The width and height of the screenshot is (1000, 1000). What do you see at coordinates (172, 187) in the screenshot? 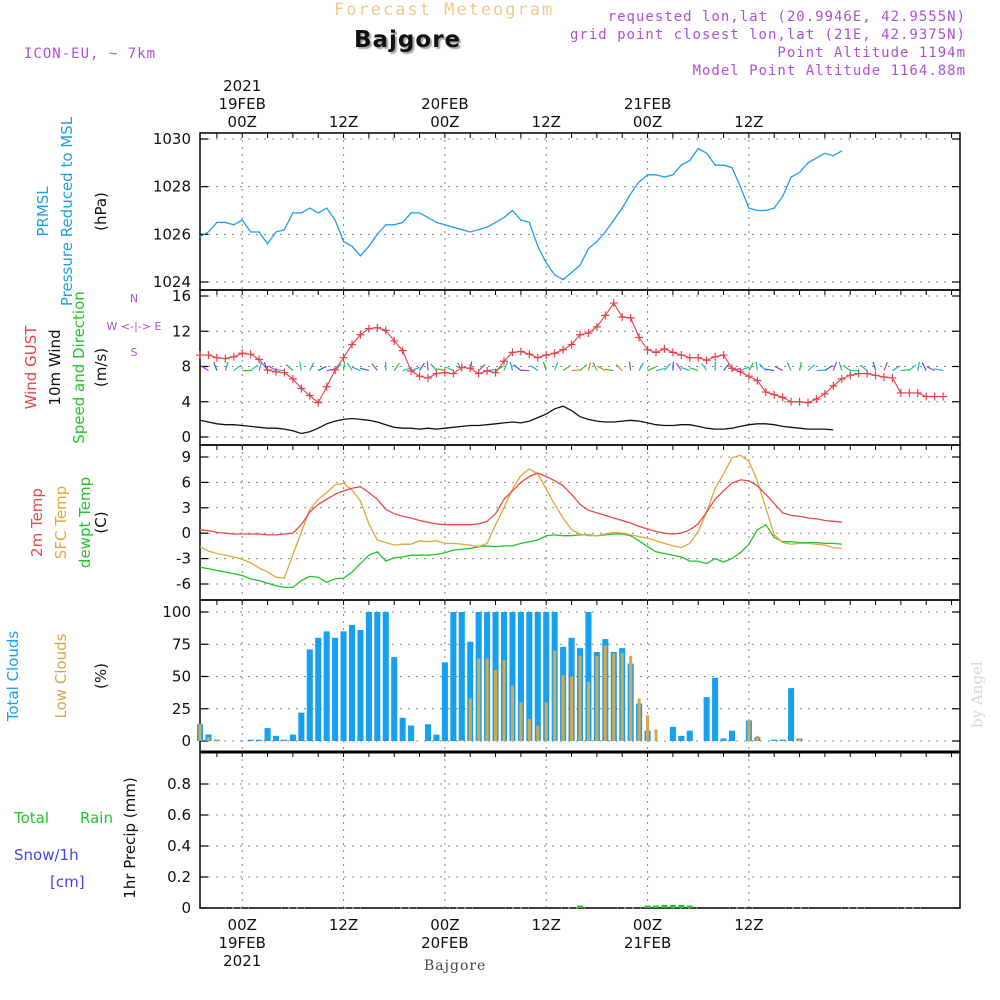
I see `ytick-label-pressure: 1028` at bounding box center [172, 187].